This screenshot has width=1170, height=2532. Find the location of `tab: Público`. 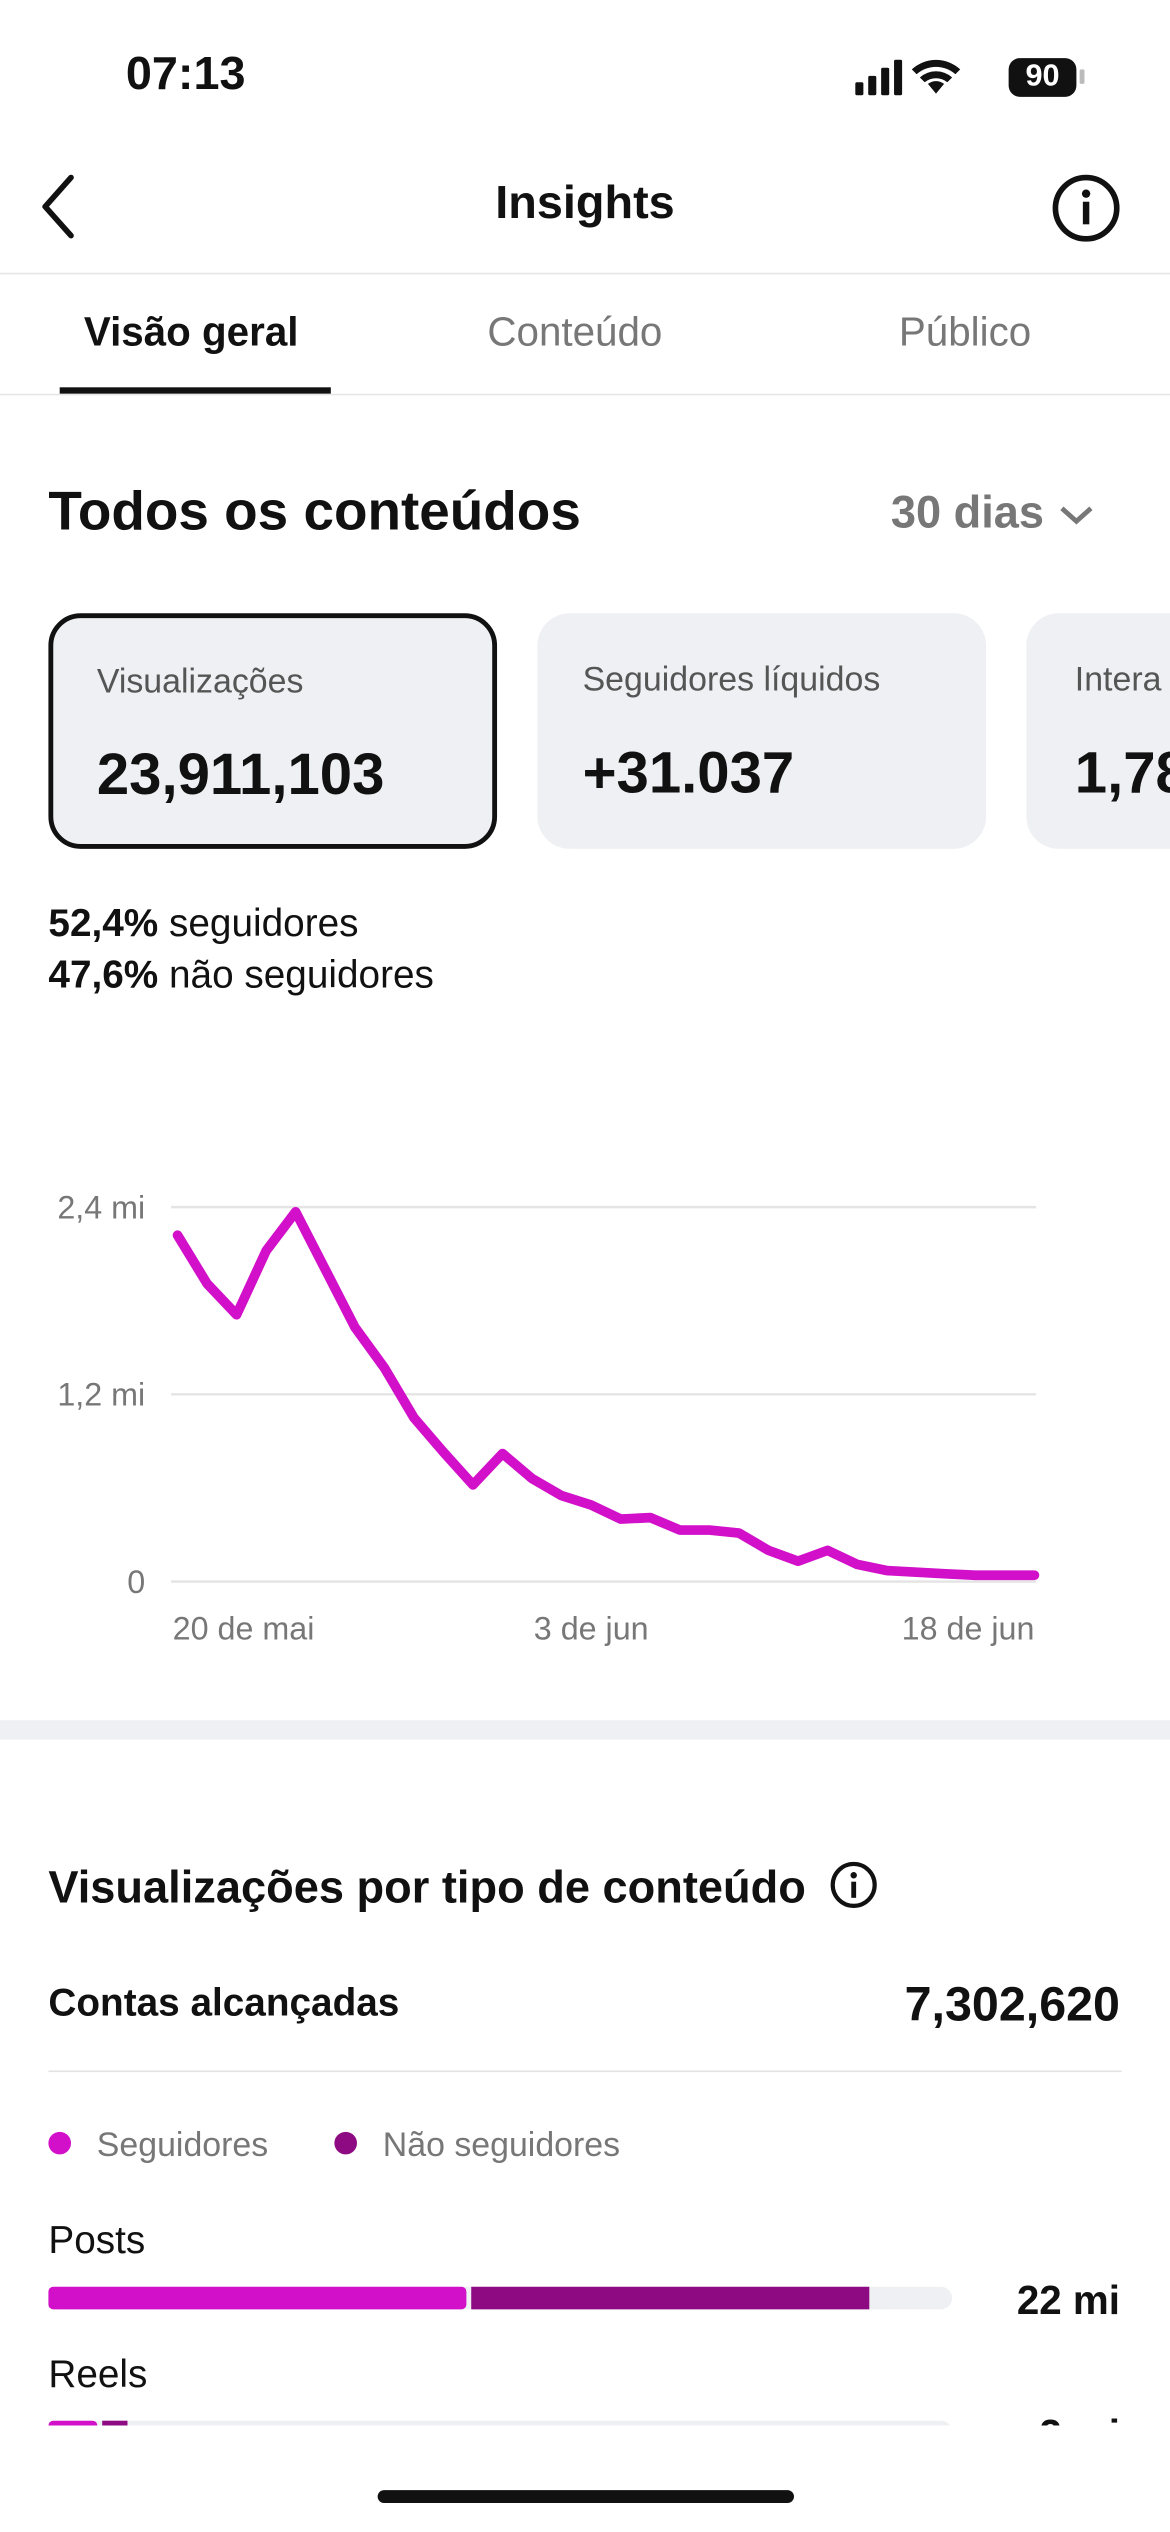

tab: Público is located at coordinates (965, 332).